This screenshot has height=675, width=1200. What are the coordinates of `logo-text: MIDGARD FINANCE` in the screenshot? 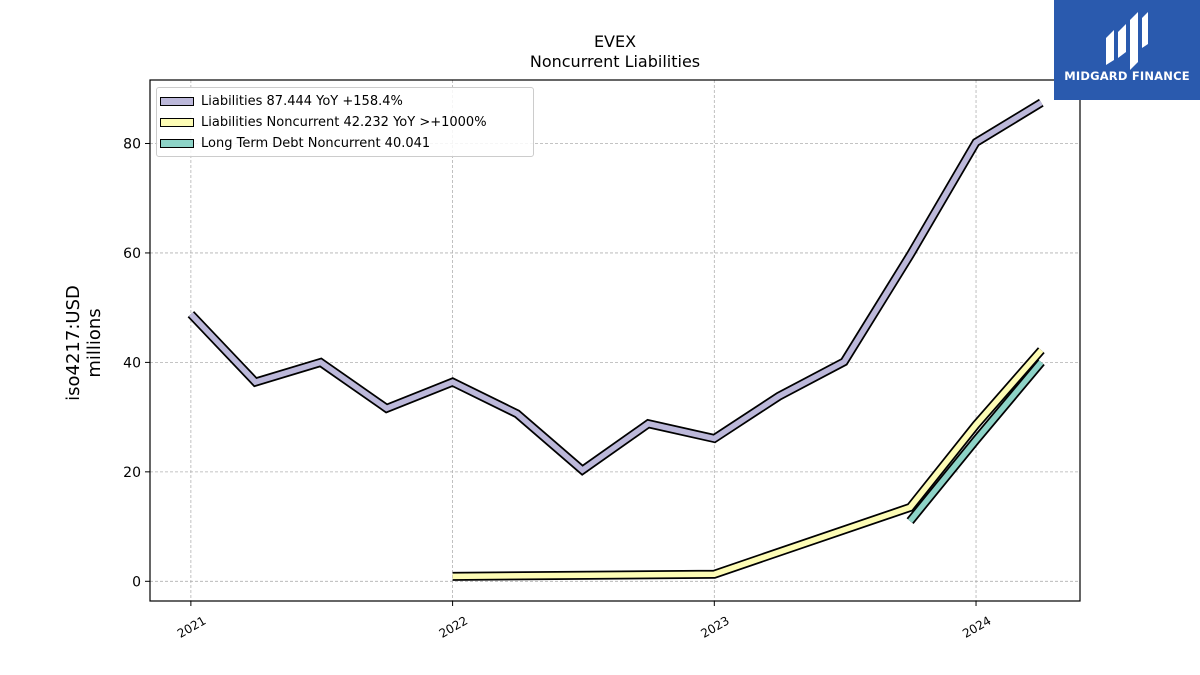 It's located at (1127, 76).